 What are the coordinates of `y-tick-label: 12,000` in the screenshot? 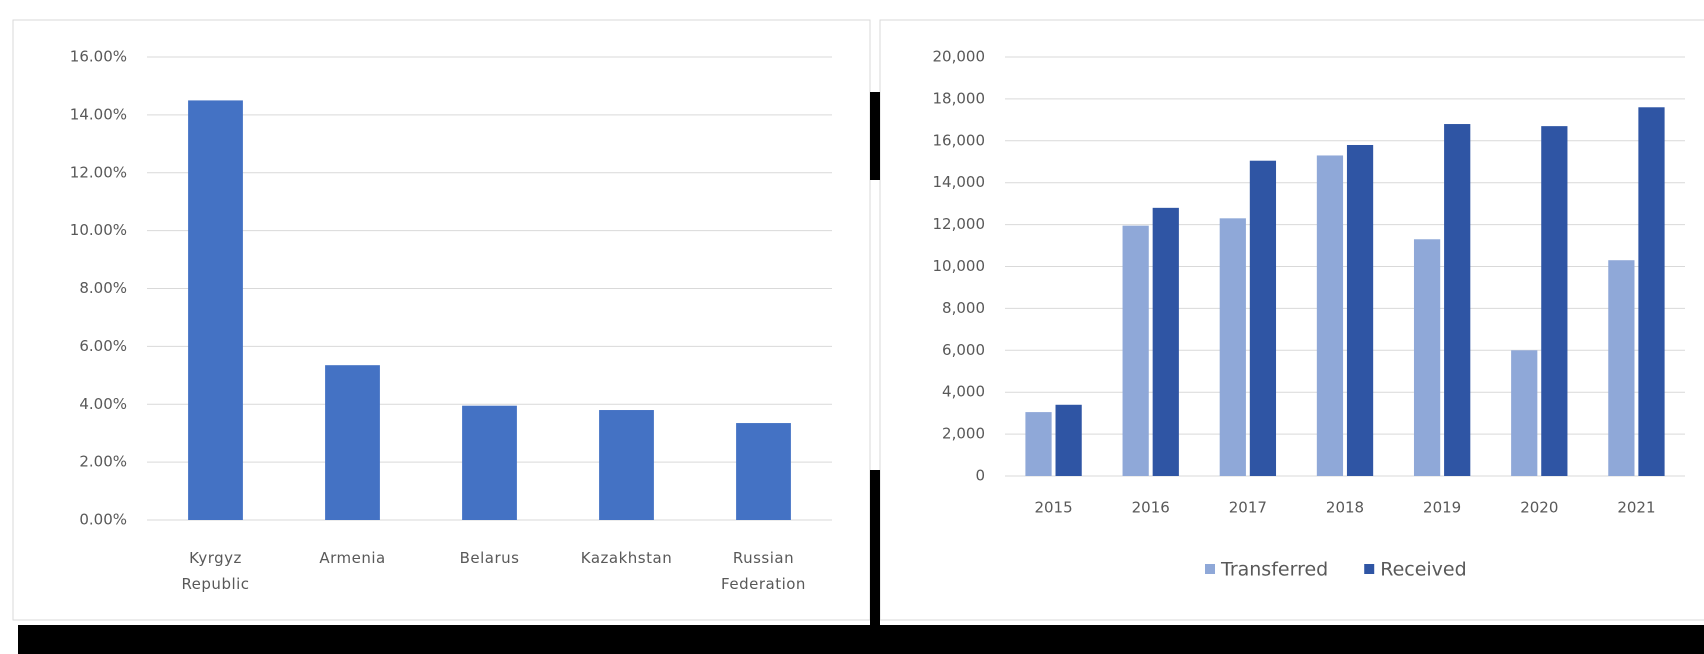 It's located at (959, 224).